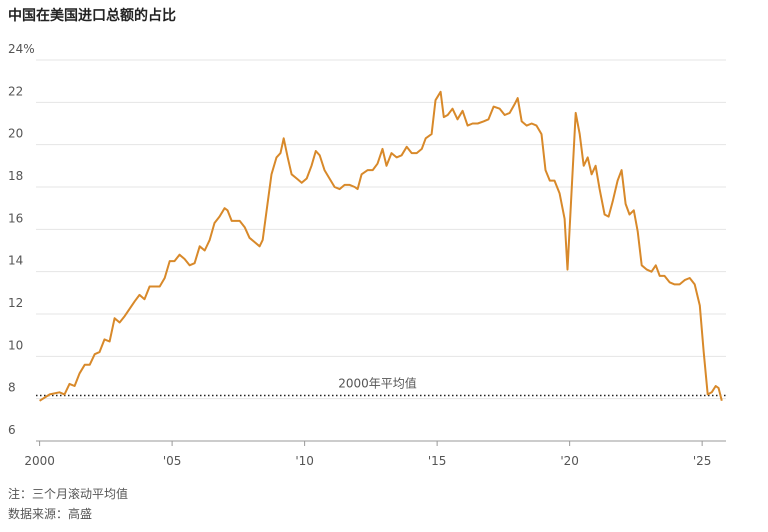 The image size is (768, 532). What do you see at coordinates (15, 218) in the screenshot?
I see `y-tick-label: 16` at bounding box center [15, 218].